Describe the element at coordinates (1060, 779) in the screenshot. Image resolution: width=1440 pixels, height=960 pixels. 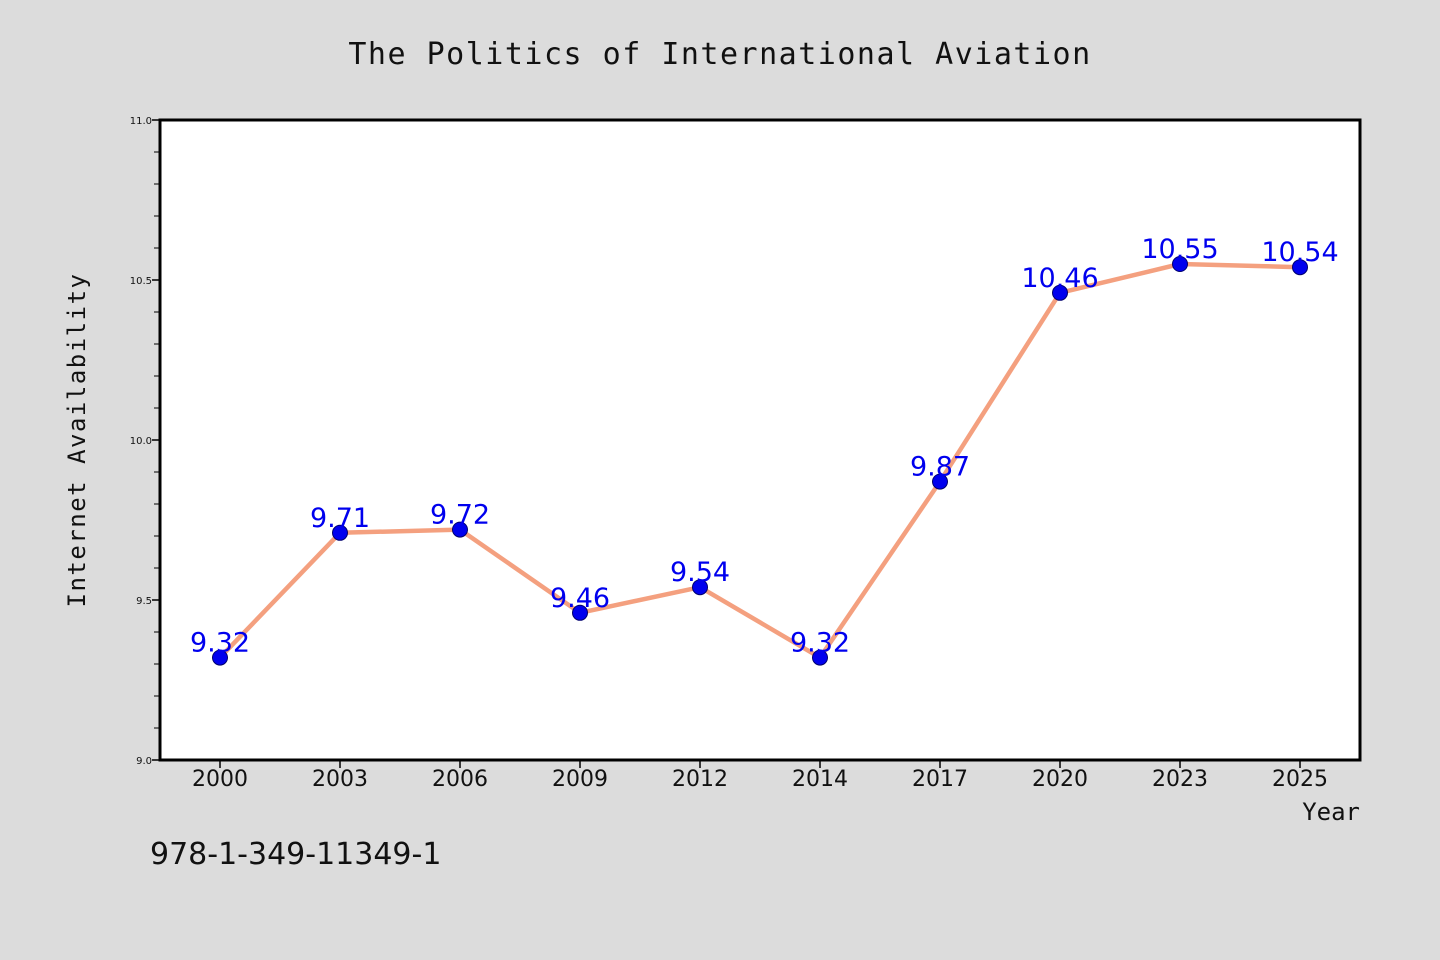
I see `x-tick-label: 2020` at that location.